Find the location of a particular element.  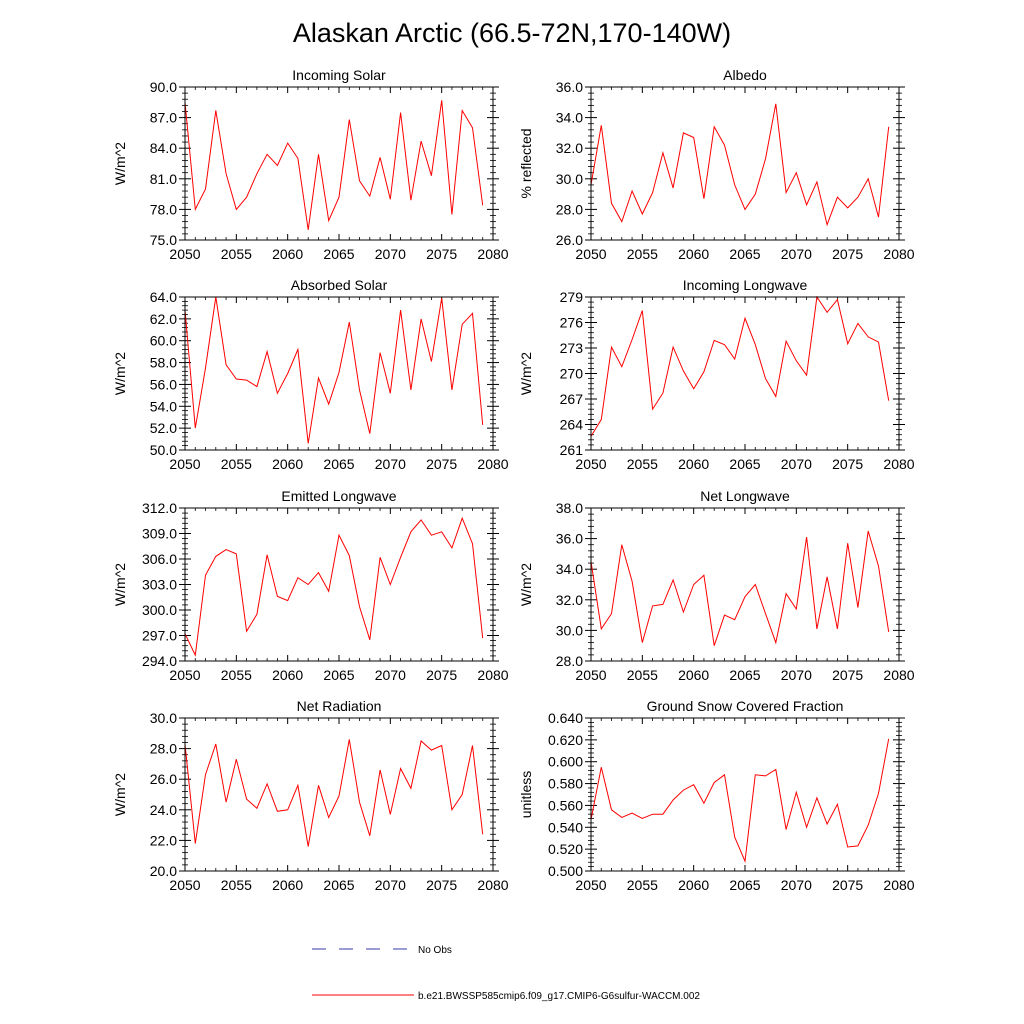

y-tick-label: 36.0 is located at coordinates (569, 87).